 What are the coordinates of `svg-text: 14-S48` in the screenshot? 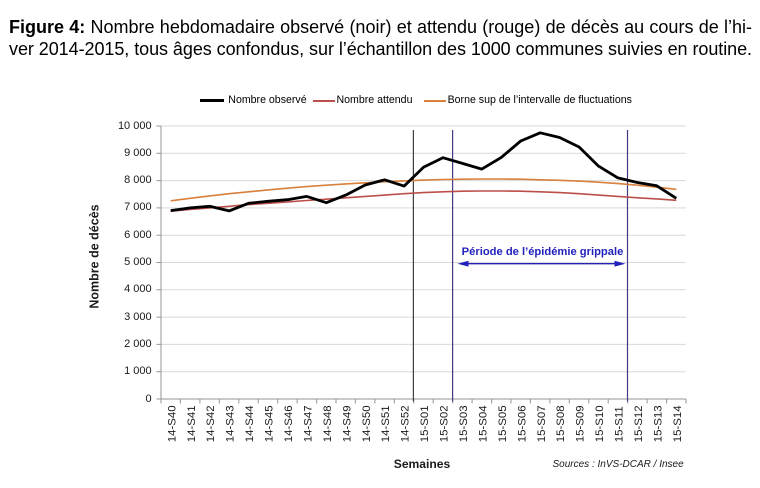 It's located at (328, 423).